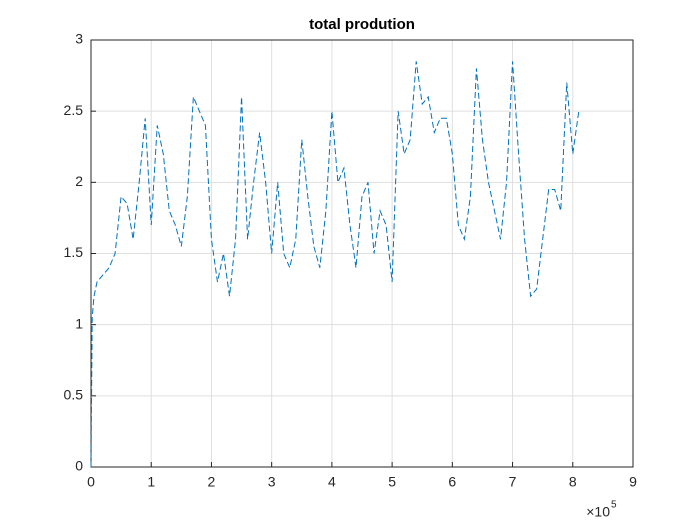 The width and height of the screenshot is (700, 525). I want to click on x-tick-label: 1, so click(151, 482).